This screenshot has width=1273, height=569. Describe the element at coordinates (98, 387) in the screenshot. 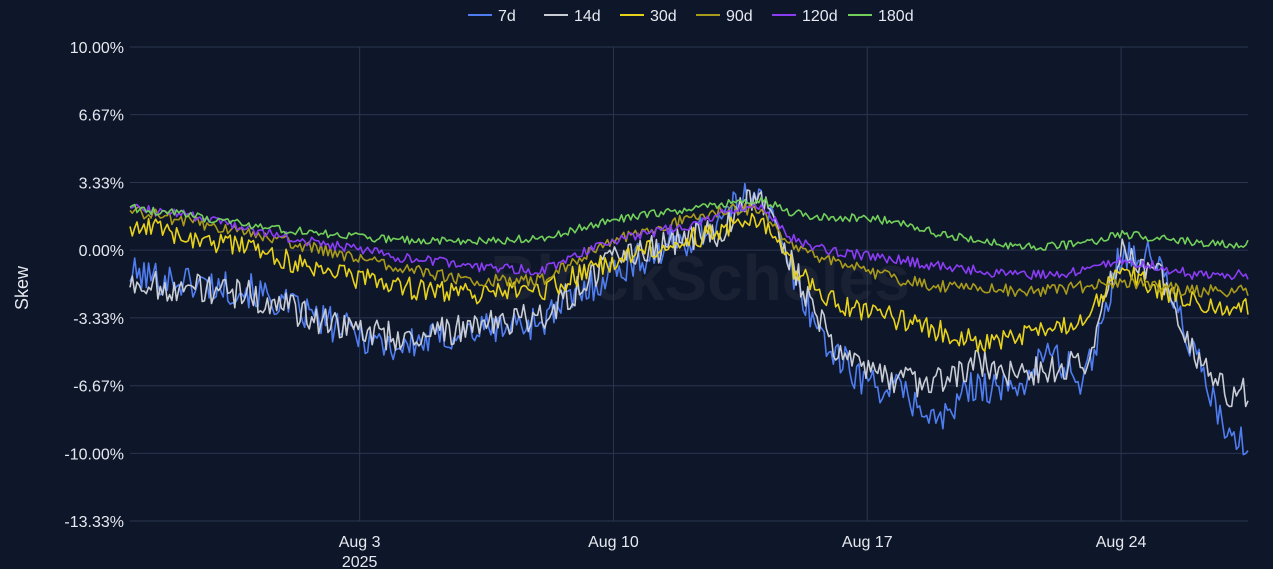

I see `y-tick-label: -6.67%` at that location.